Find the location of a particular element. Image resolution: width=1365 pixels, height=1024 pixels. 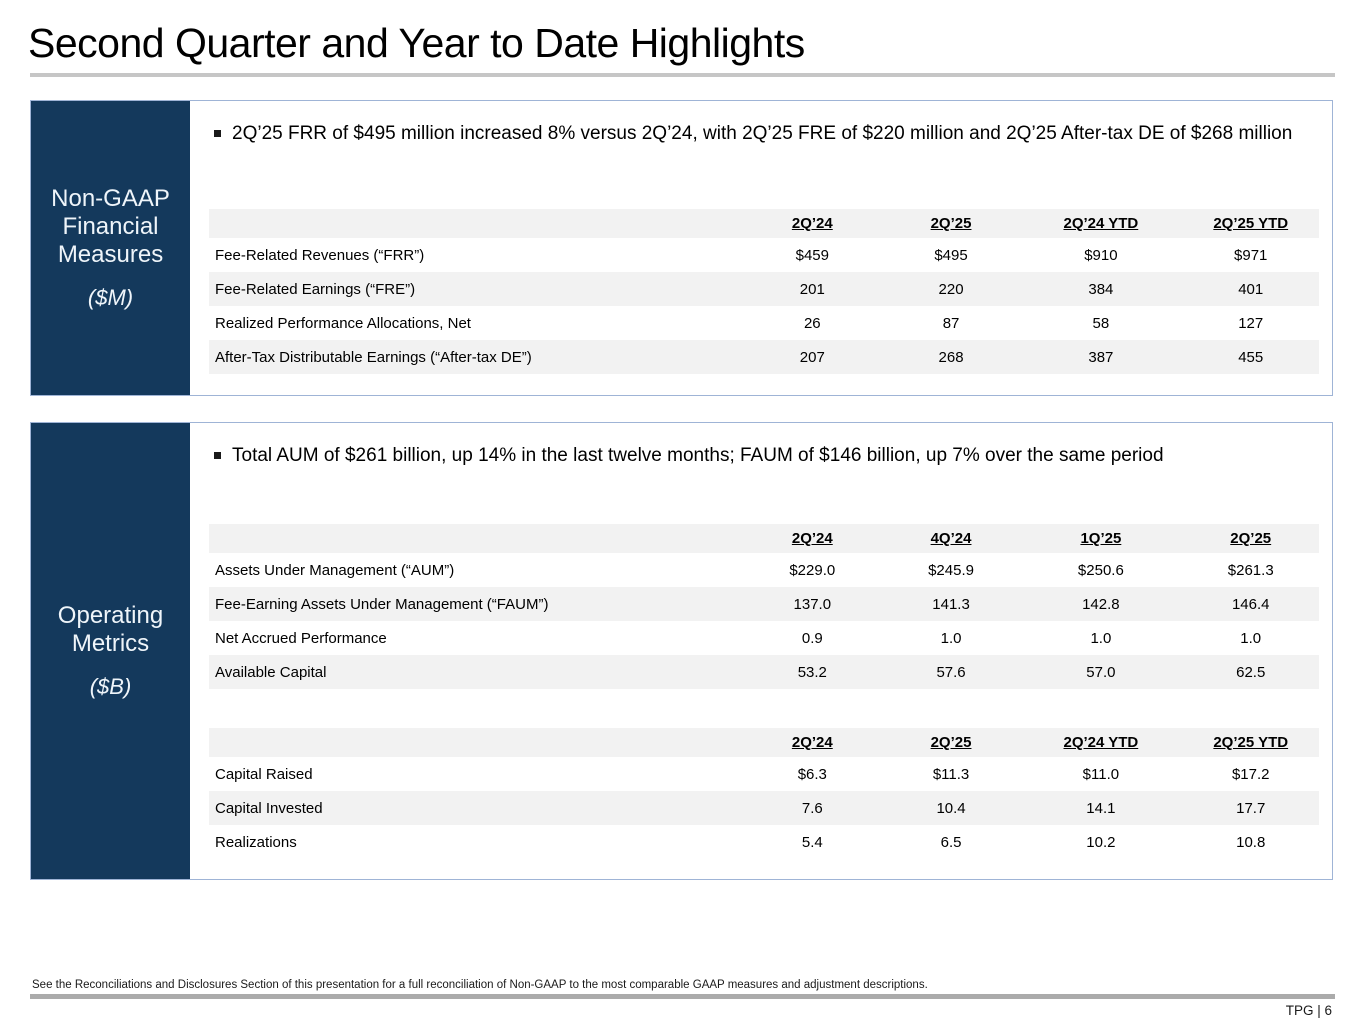

cell-value: 384 is located at coordinates (1101, 289).